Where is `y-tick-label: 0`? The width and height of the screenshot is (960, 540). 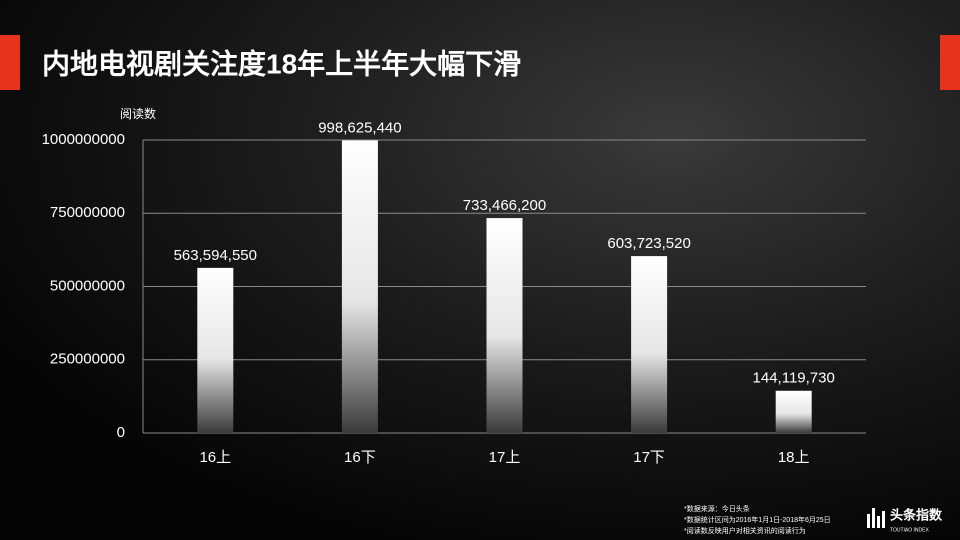 y-tick-label: 0 is located at coordinates (121, 432).